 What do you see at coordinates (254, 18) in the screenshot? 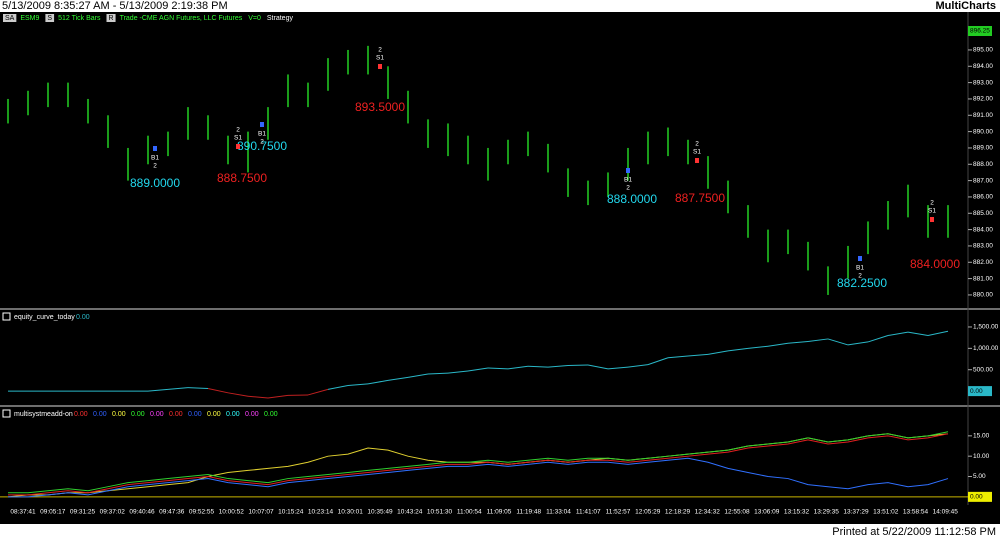
I see `toolbar-item: V=0` at bounding box center [254, 18].